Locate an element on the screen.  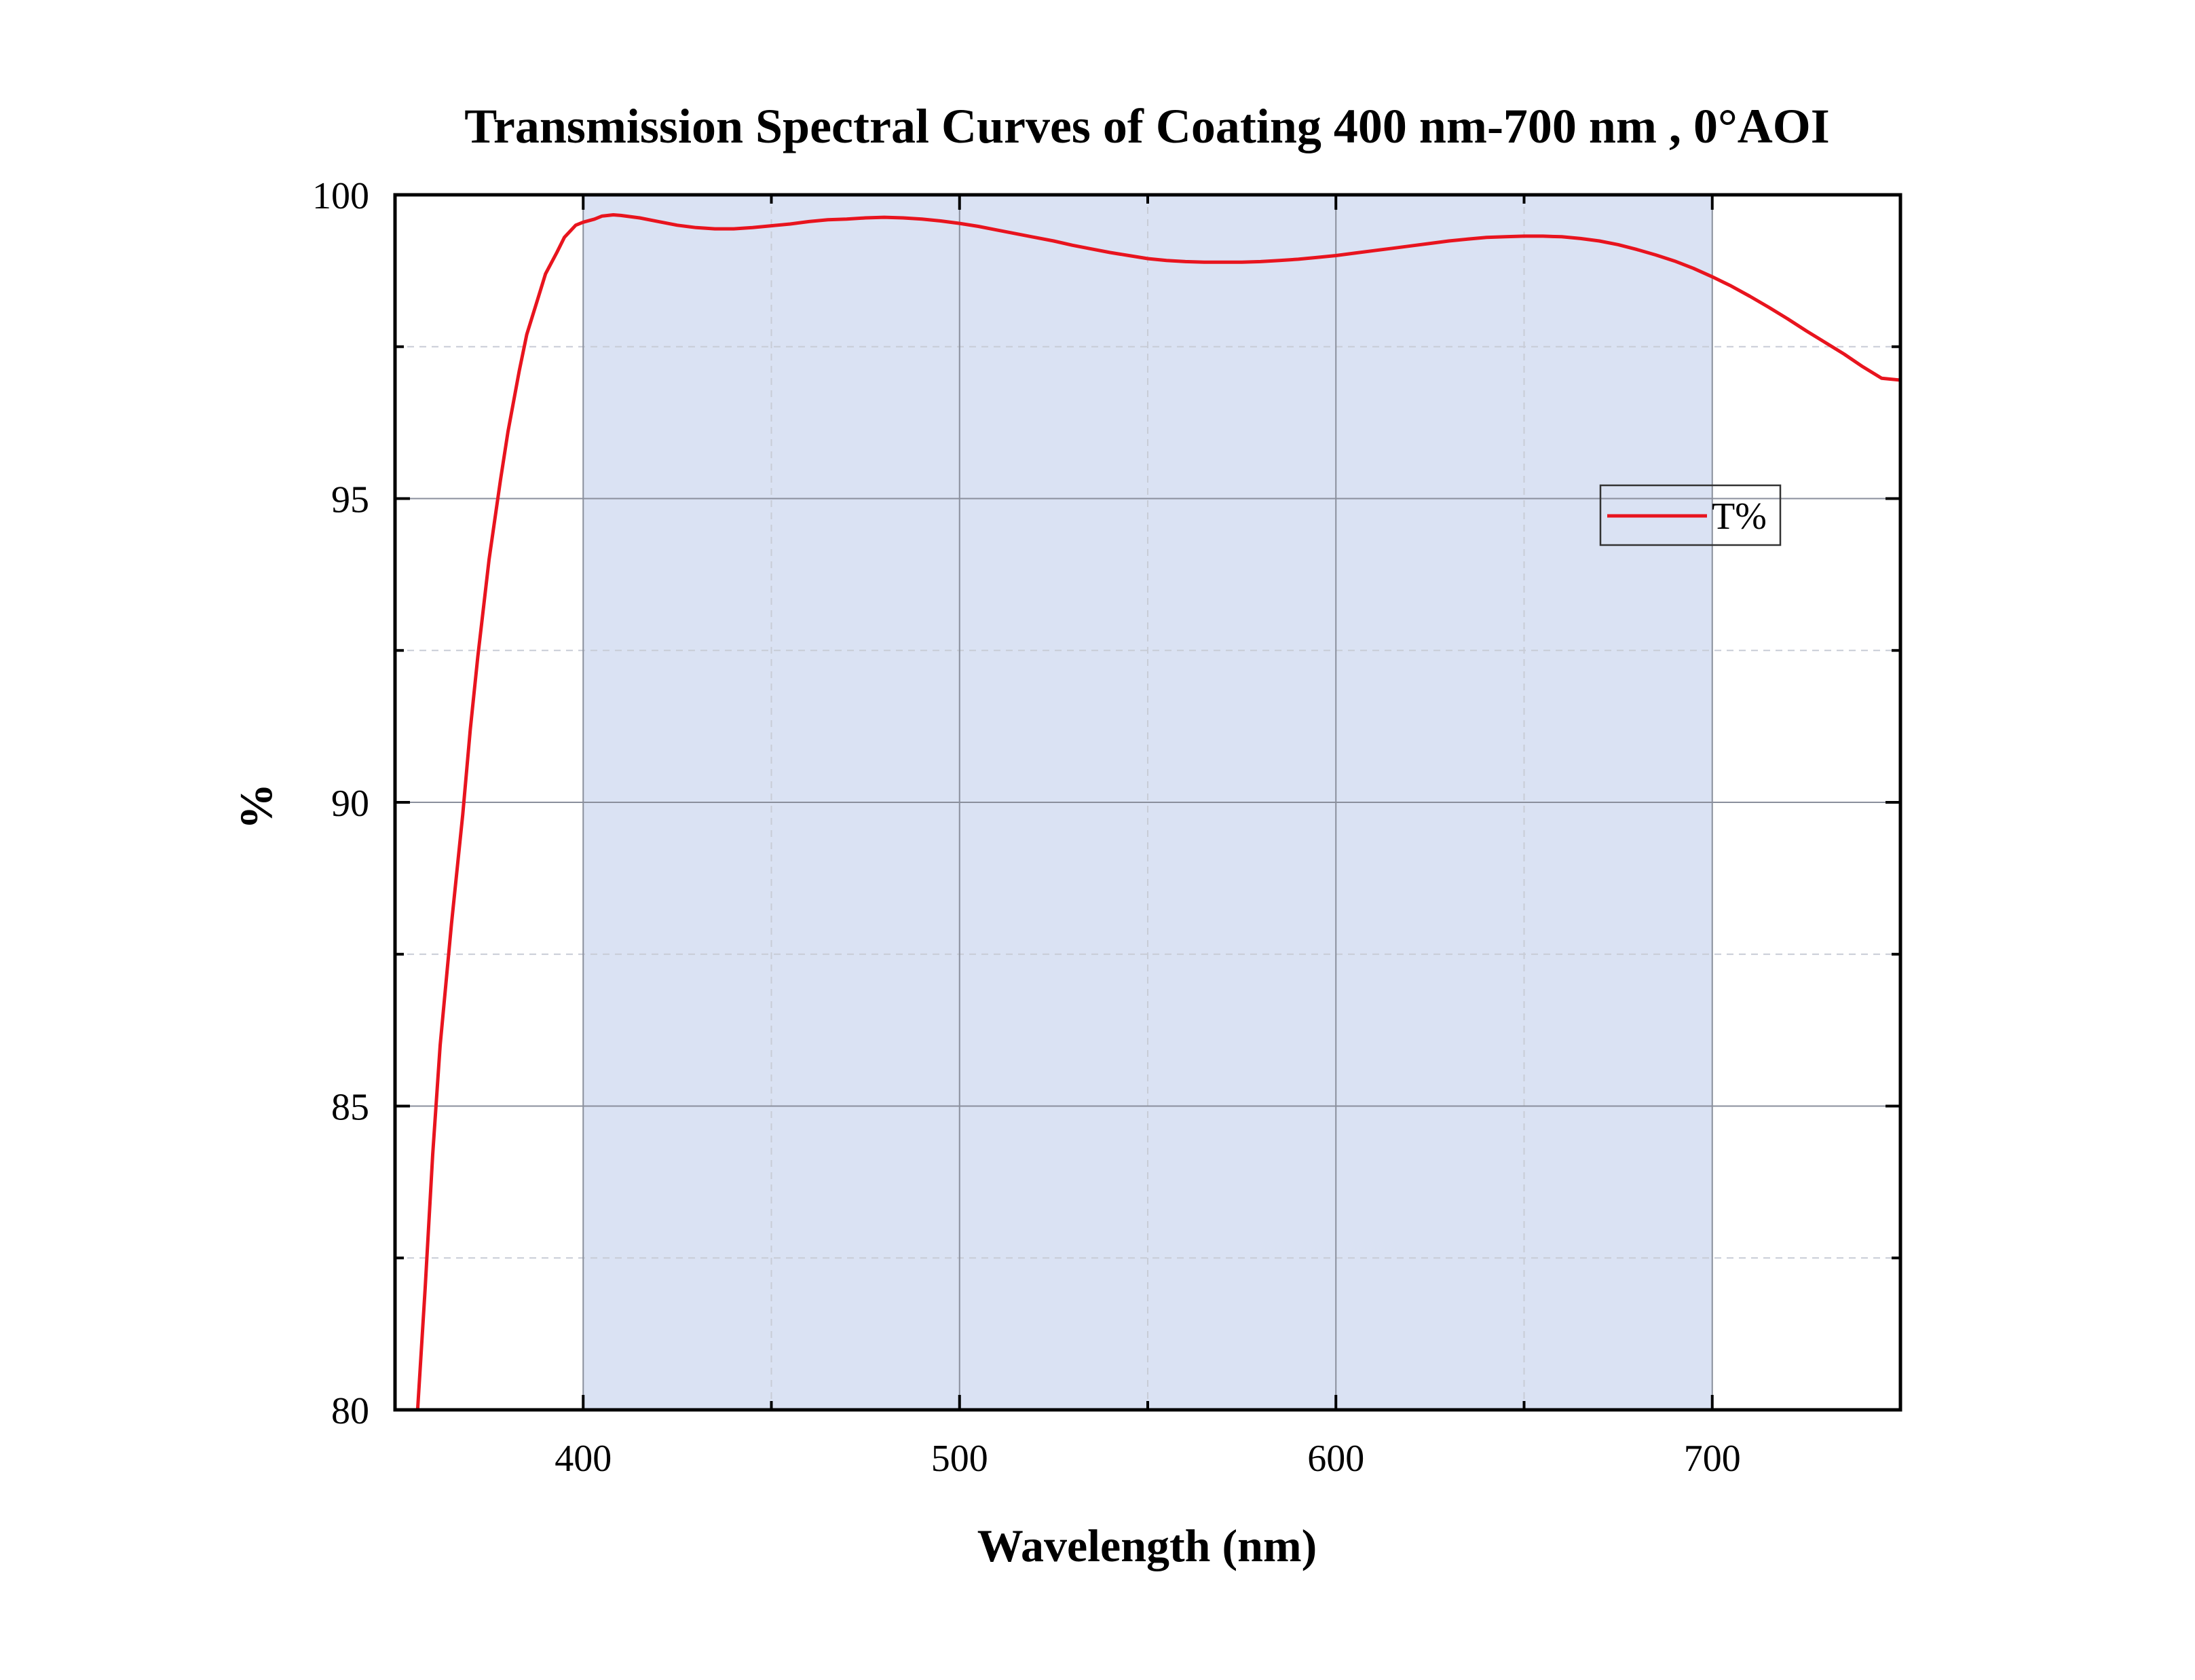
x-tick-label: 400 is located at coordinates (583, 1459).